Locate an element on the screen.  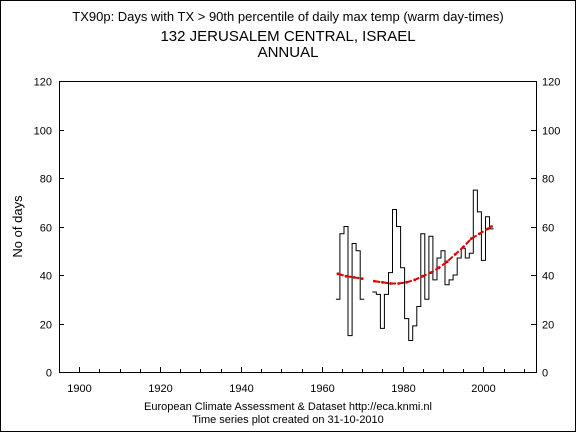
station-name: 132 JERUSALEM CENTRAL, ISRAEL is located at coordinates (288, 36).